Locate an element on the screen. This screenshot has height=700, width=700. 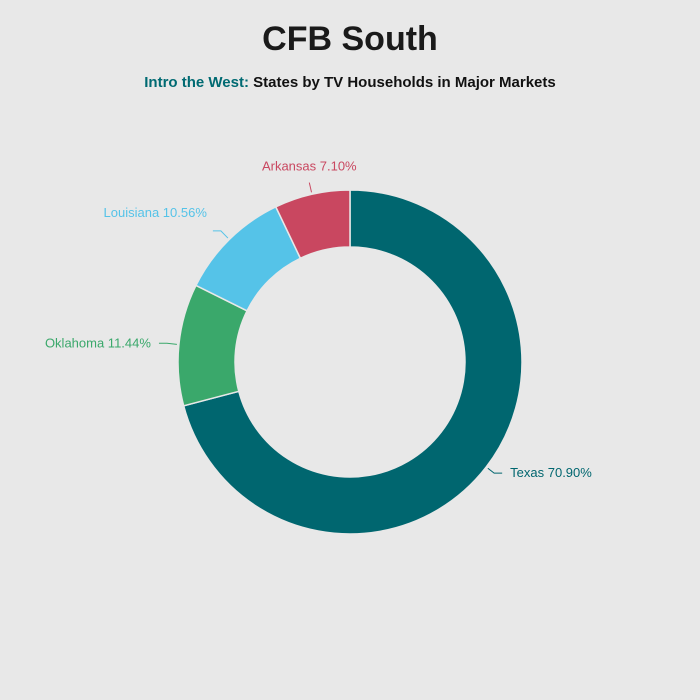
label-oklahoma: Oklahoma 11.44% is located at coordinates (98, 342).